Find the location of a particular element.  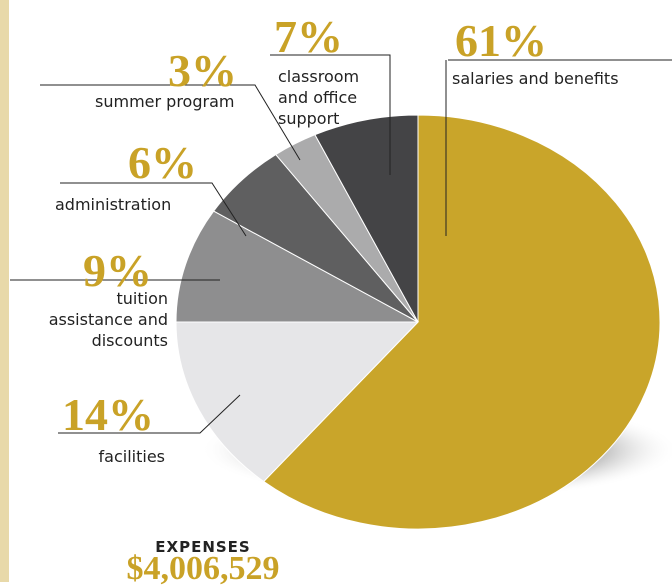

value-label: 61% is located at coordinates (501, 40).